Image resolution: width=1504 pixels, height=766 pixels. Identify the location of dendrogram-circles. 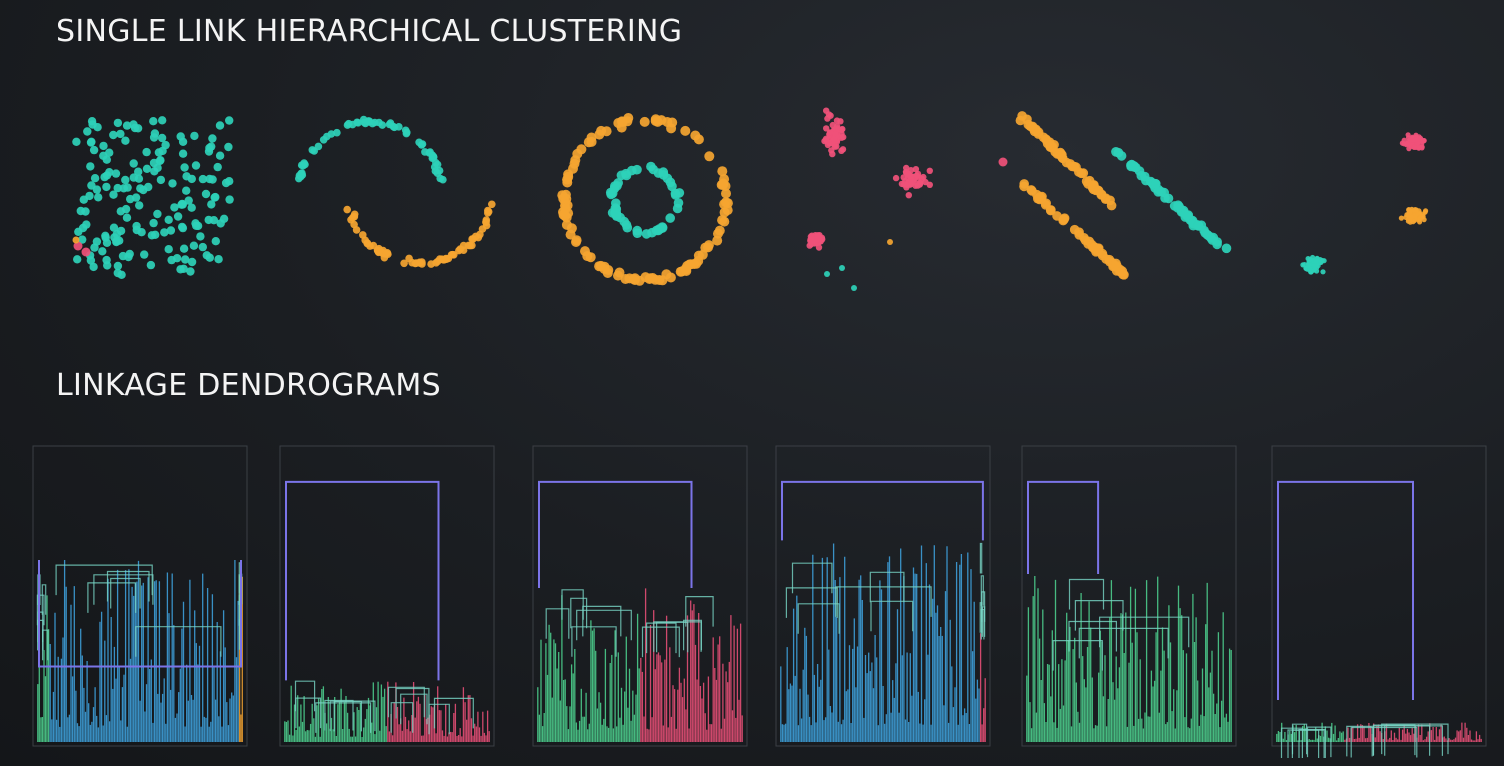
(640, 596).